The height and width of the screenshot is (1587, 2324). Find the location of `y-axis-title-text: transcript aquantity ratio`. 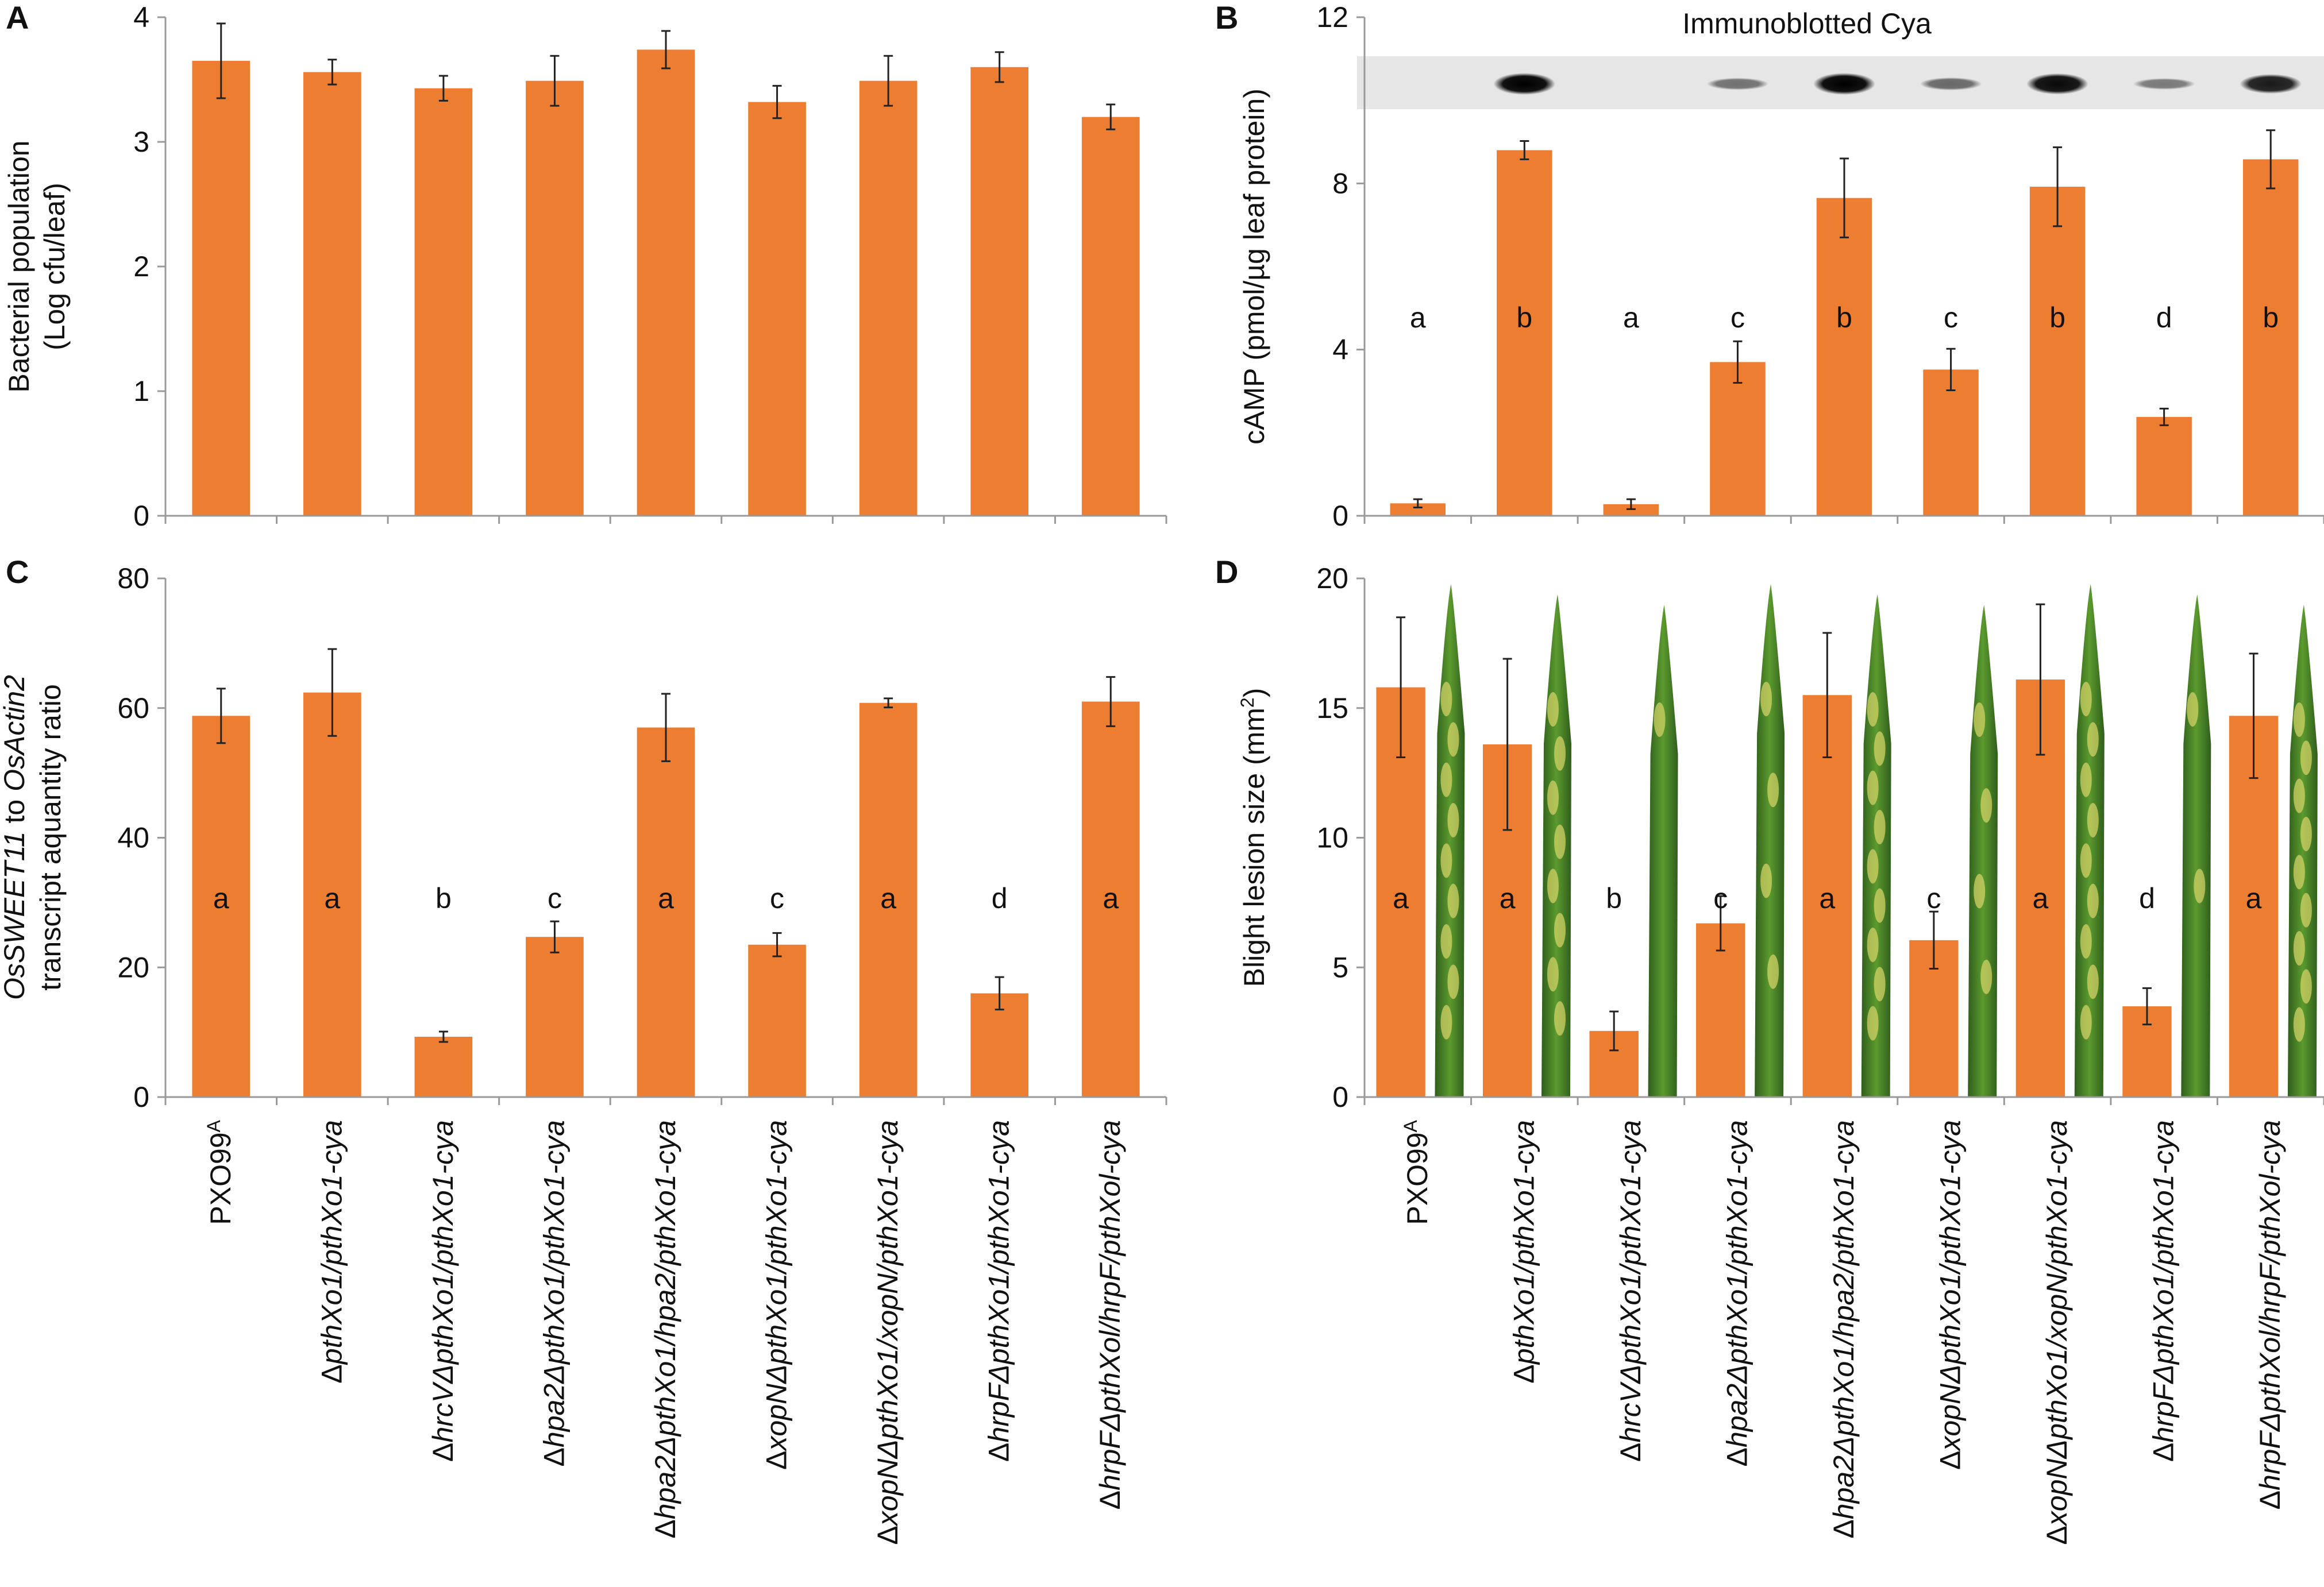

y-axis-title-text: transcript aquantity ratio is located at coordinates (50, 837).